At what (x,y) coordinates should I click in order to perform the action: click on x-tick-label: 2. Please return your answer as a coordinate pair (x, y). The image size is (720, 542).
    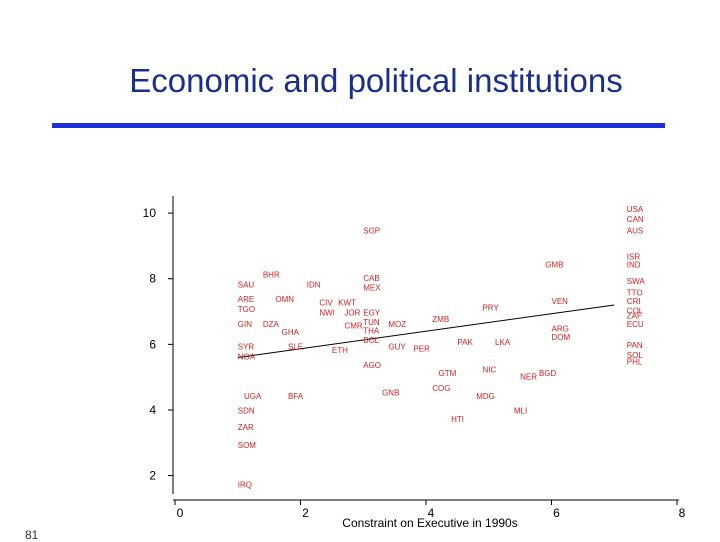
    Looking at the image, I should click on (305, 513).